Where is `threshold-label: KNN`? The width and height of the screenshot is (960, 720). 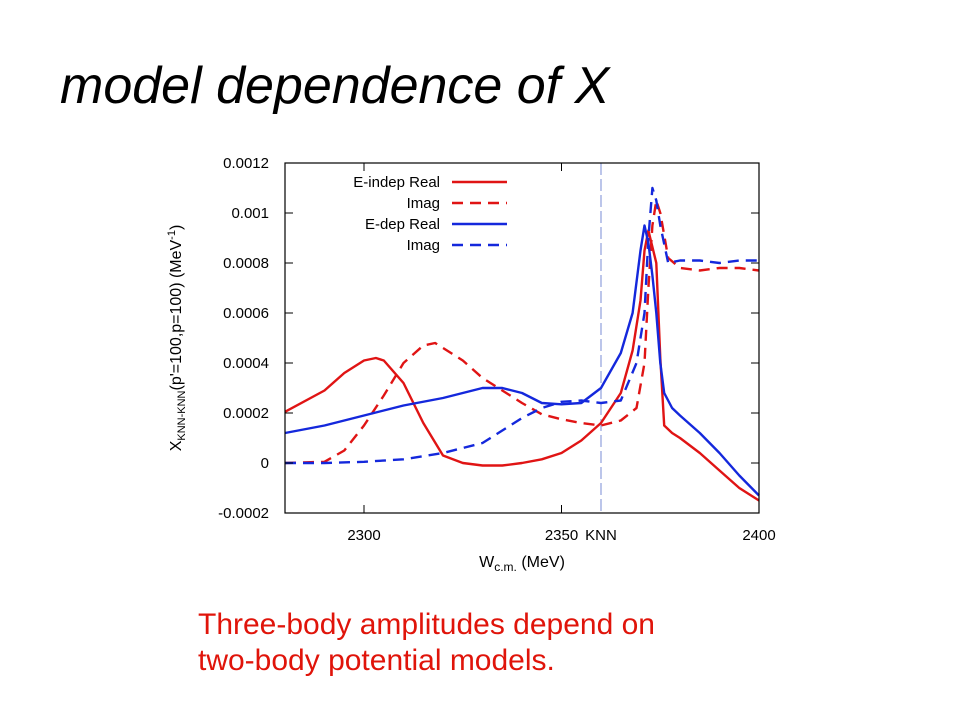
threshold-label: KNN is located at coordinates (601, 535).